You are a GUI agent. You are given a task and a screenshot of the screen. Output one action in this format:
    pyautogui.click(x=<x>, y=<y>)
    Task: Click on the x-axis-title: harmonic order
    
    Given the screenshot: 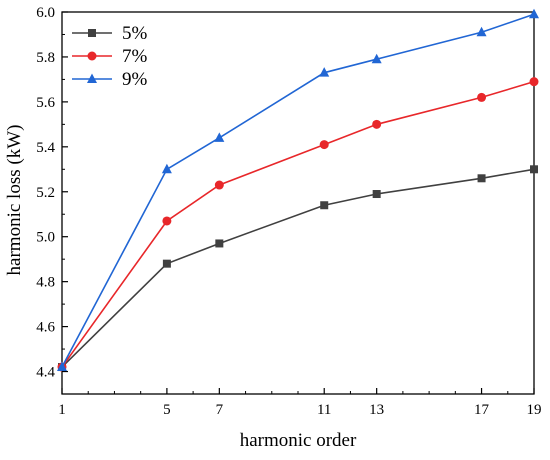 What is the action you would take?
    pyautogui.click(x=298, y=440)
    